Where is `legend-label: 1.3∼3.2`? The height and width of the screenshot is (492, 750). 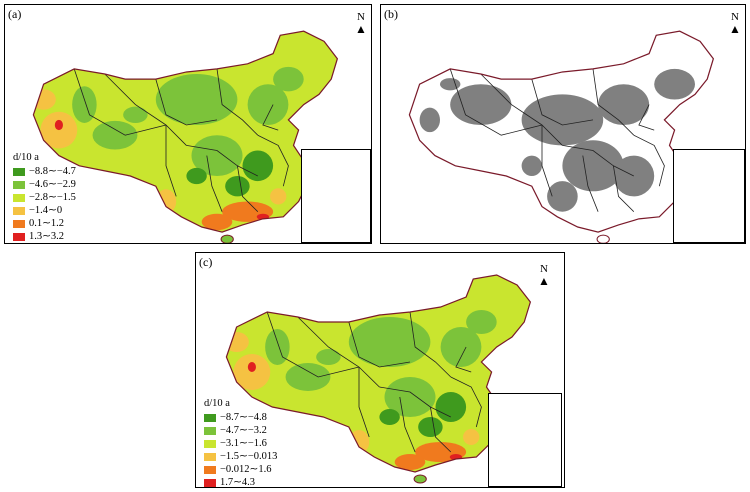
legend-label: 1.3∼3.2 is located at coordinates (47, 236).